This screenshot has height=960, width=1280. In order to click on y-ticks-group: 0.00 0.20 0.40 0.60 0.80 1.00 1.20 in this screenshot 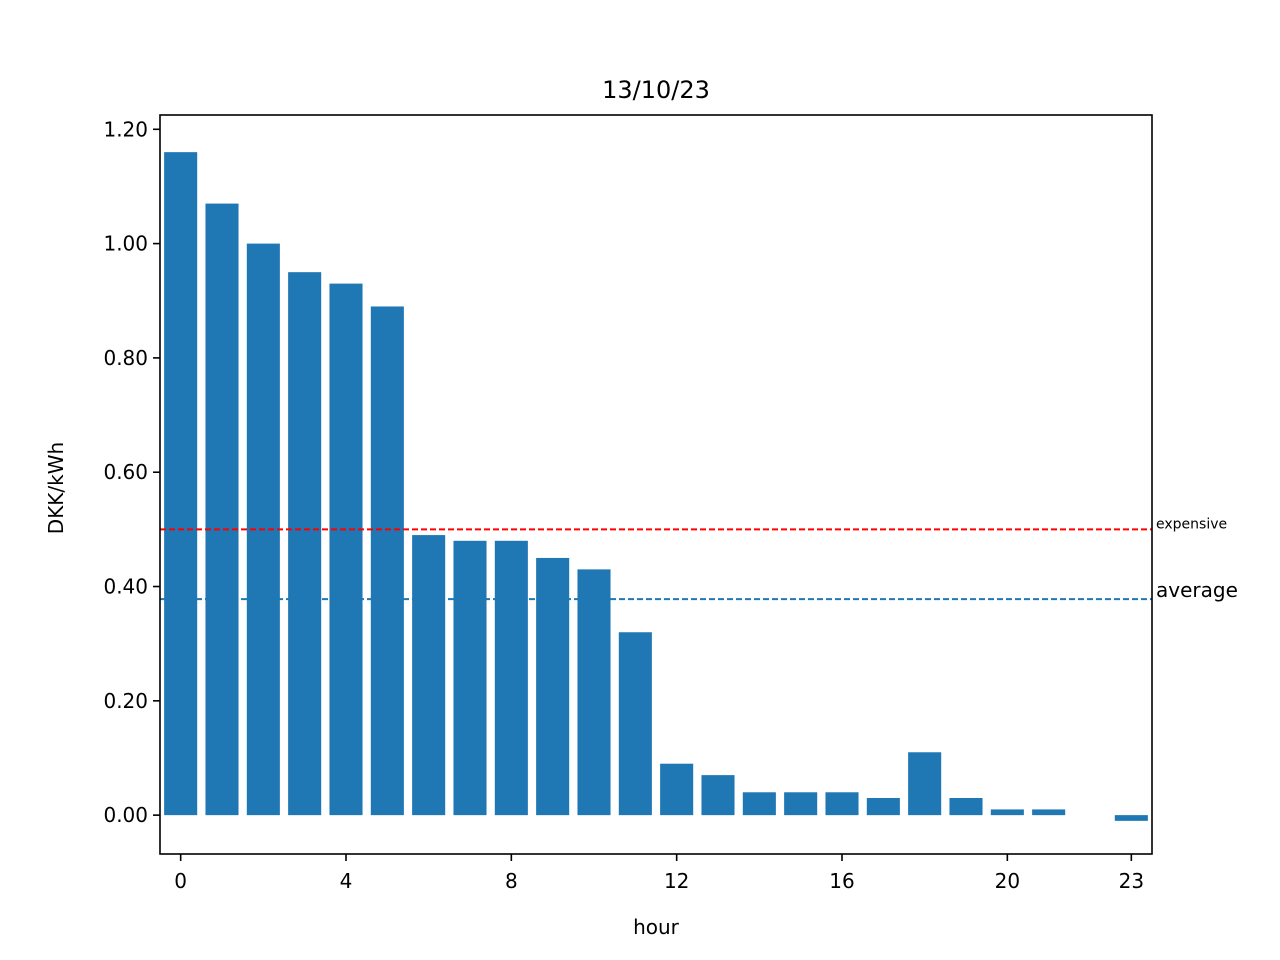, I will do `click(131, 472)`.